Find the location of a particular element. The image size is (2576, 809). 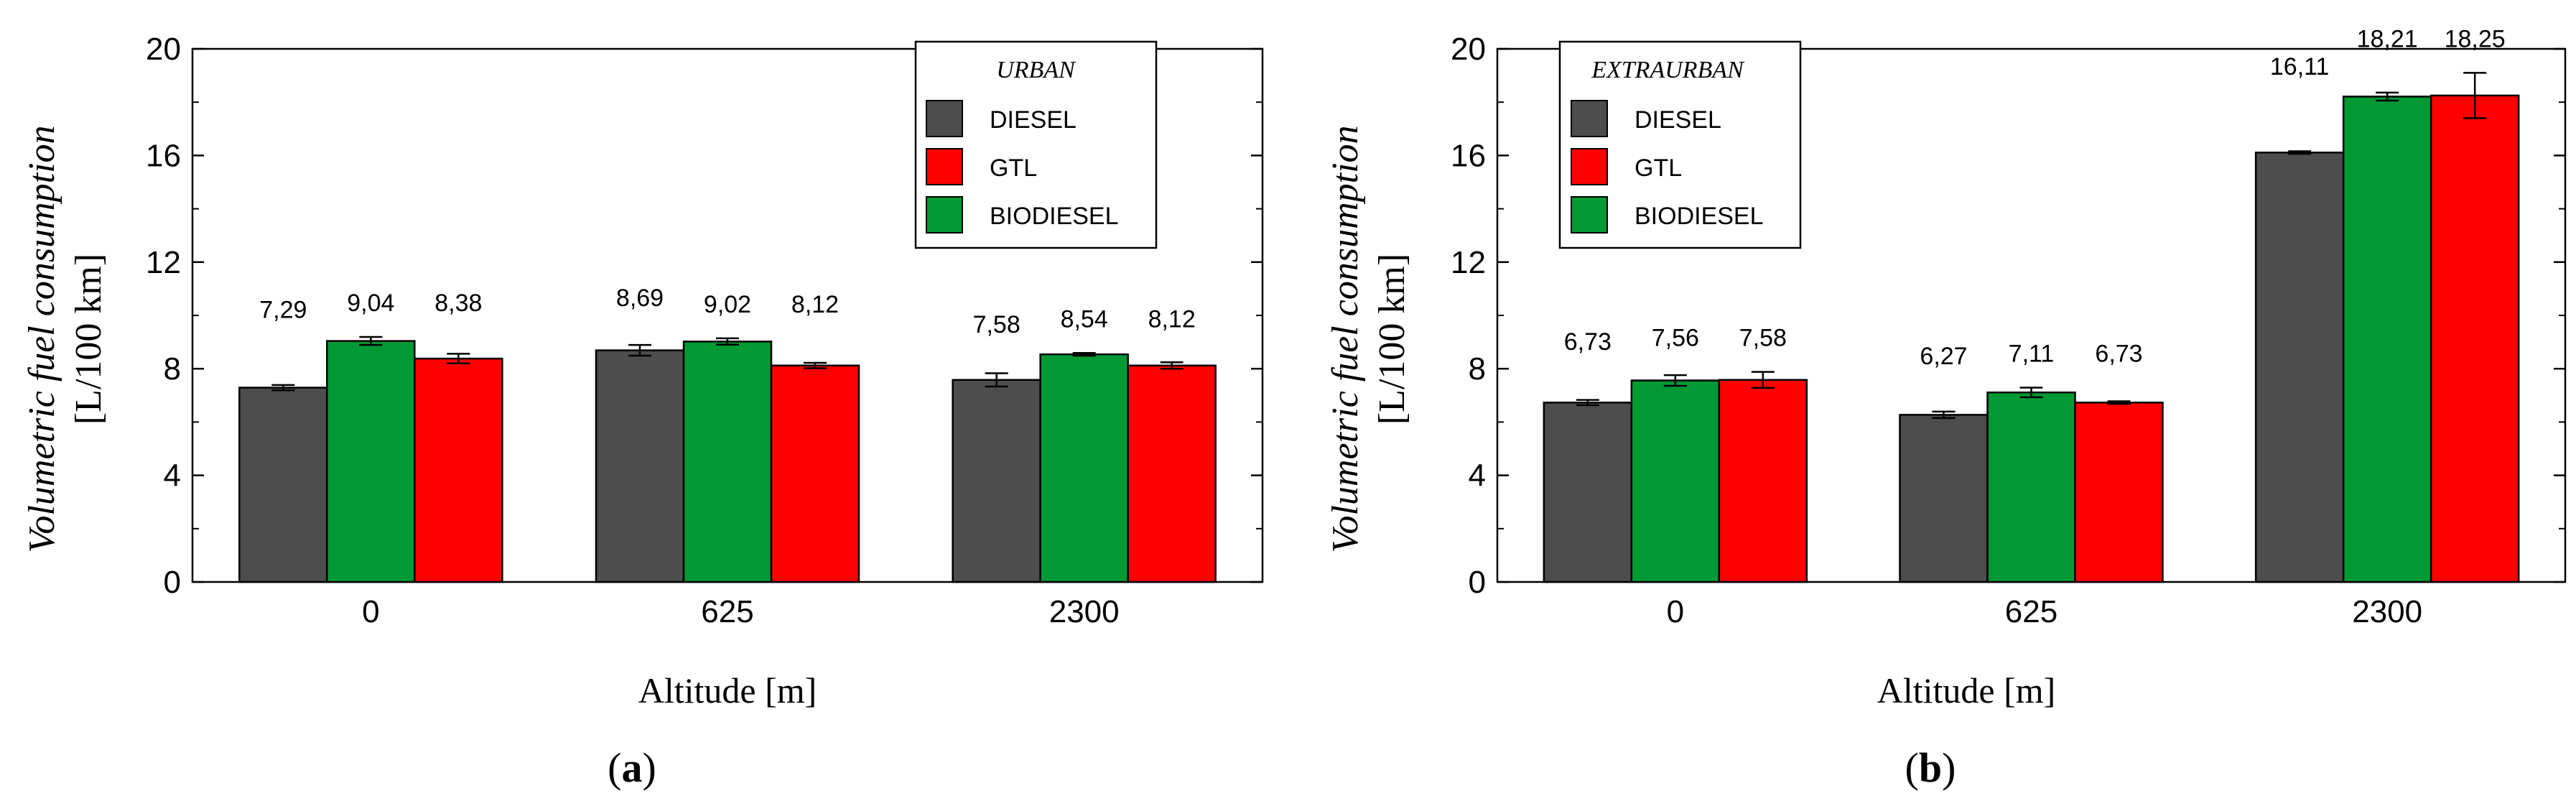

caption-letter: a is located at coordinates (632, 767).